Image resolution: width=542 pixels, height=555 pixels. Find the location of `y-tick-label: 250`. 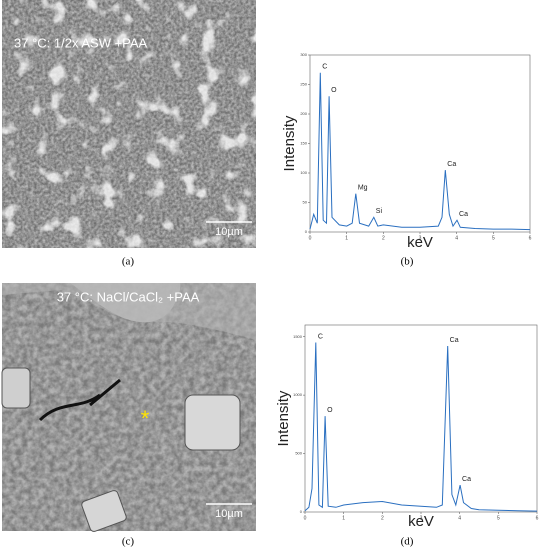

y-tick-label: 250 is located at coordinates (303, 84).